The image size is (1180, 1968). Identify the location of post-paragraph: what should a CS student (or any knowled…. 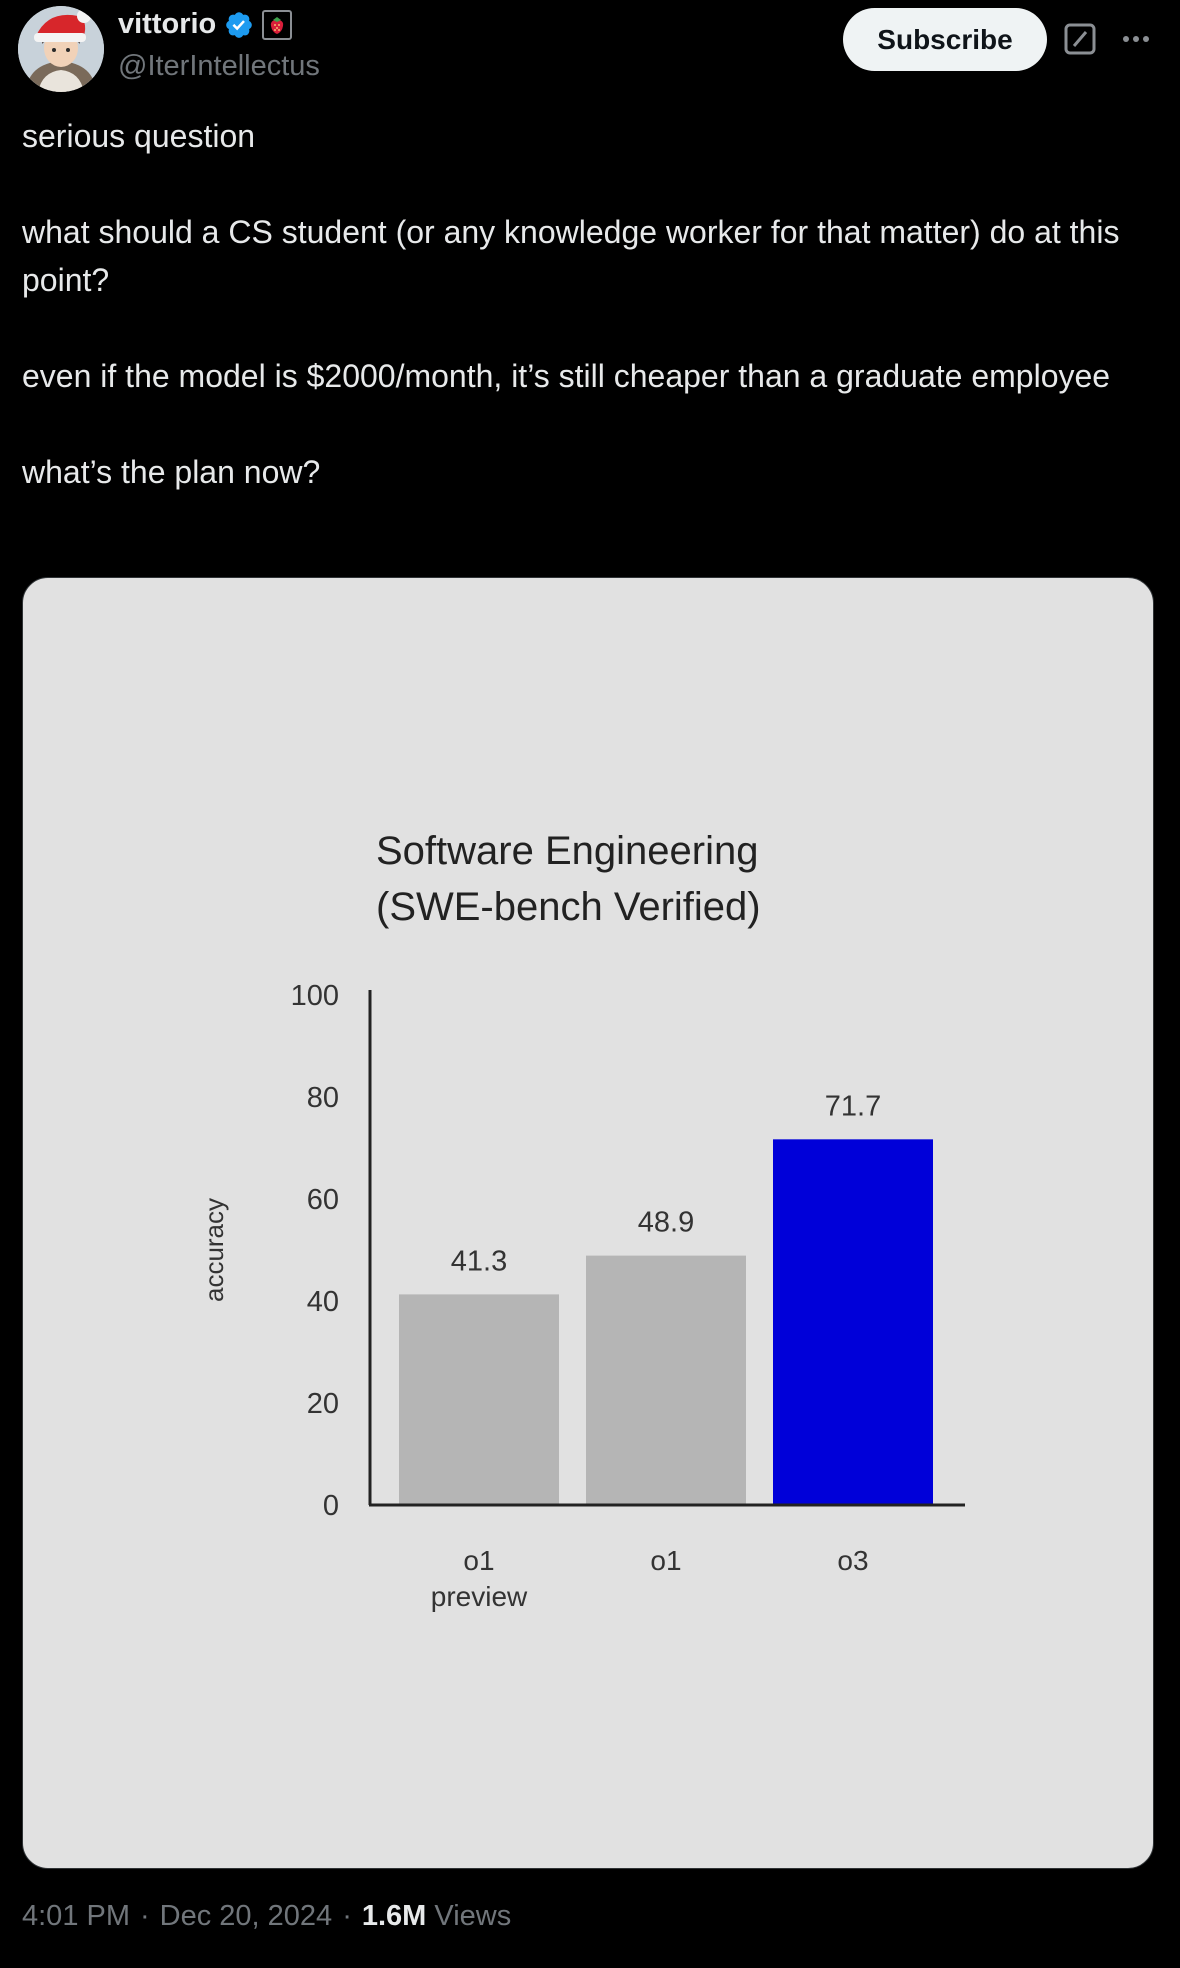
(571, 256).